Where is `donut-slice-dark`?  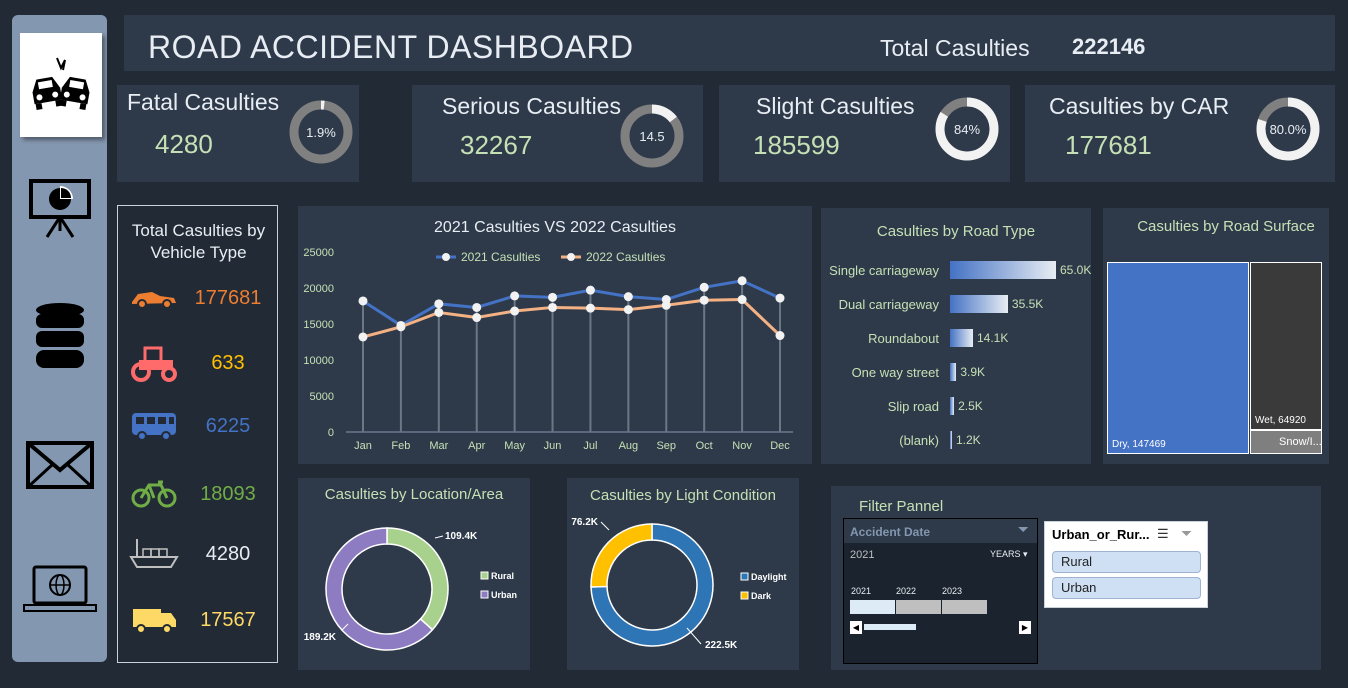
donut-slice-dark is located at coordinates (621, 555).